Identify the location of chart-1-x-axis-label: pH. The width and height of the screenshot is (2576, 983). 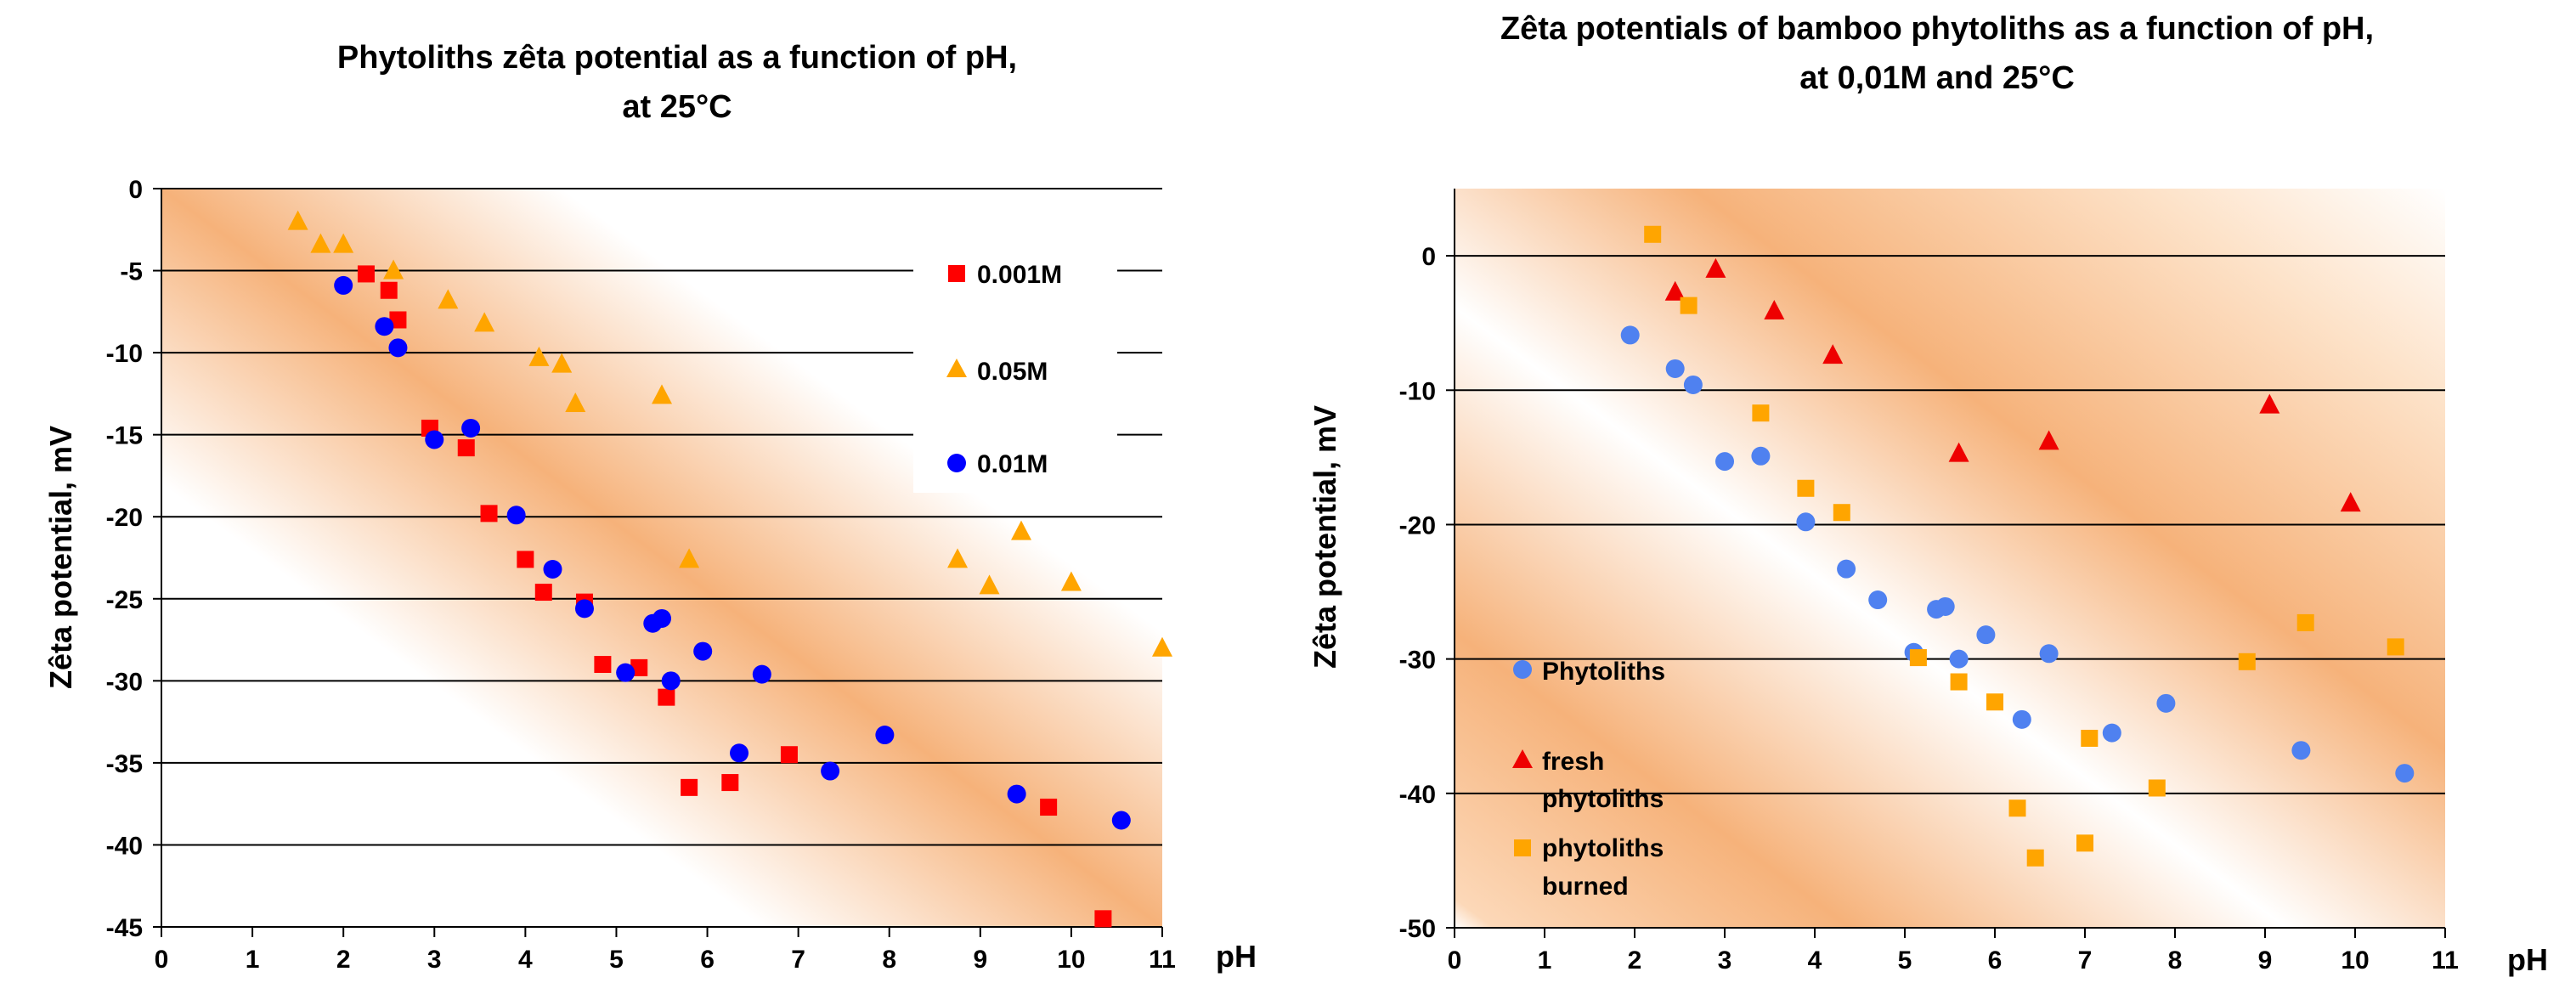
(1236, 956).